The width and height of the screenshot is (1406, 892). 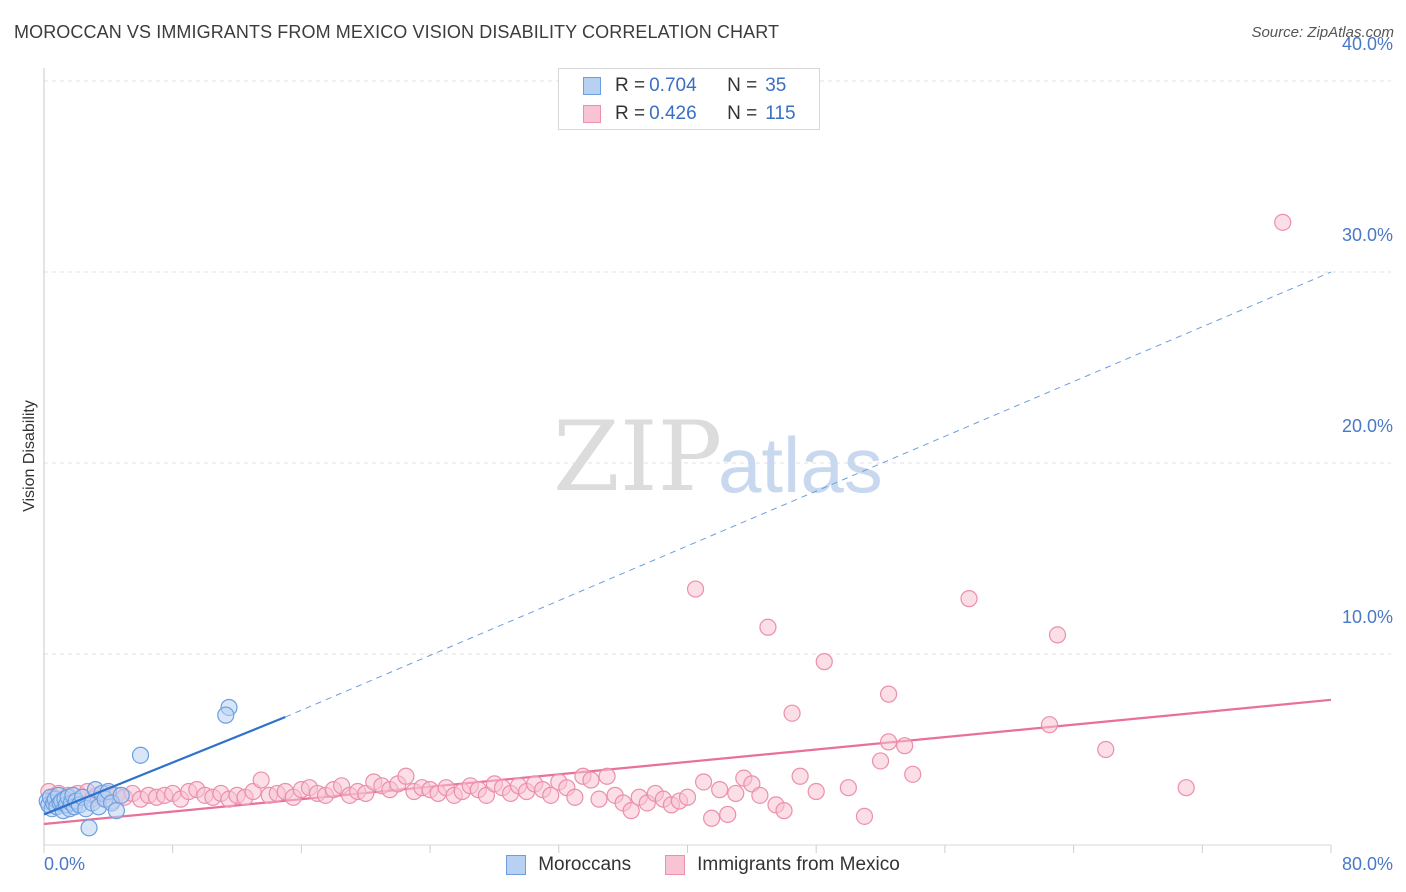 I want to click on r-value: 0.426, so click(x=673, y=113).